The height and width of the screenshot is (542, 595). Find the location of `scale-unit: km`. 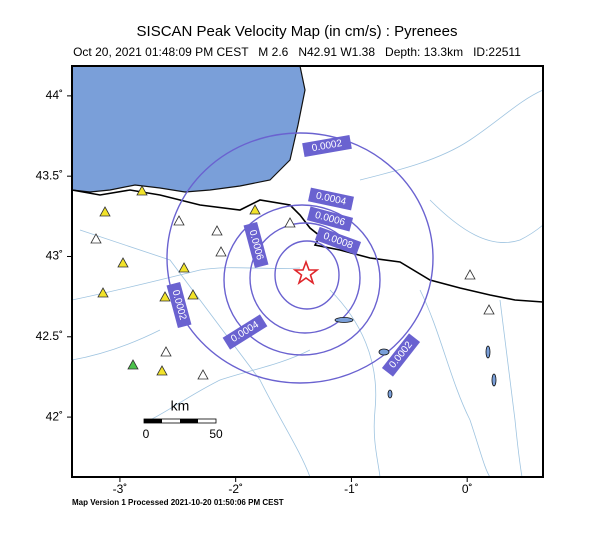

scale-unit: km is located at coordinates (180, 406).